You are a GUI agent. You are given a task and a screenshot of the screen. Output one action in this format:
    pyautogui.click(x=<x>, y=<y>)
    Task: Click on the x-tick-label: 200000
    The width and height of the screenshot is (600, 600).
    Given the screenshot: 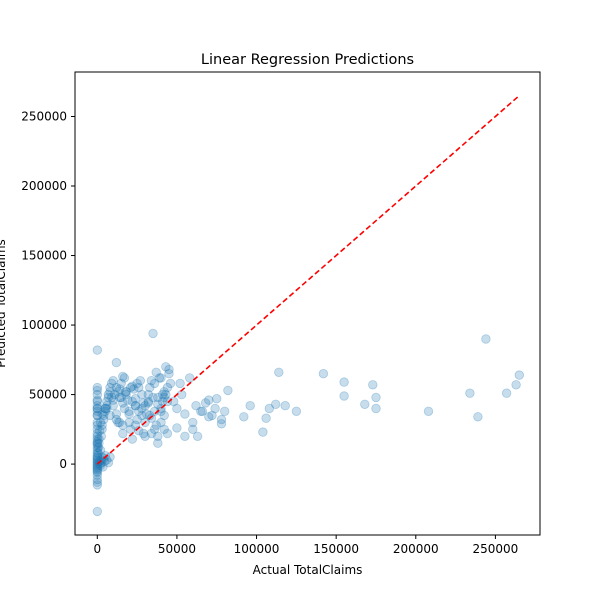 What is the action you would take?
    pyautogui.click(x=416, y=549)
    